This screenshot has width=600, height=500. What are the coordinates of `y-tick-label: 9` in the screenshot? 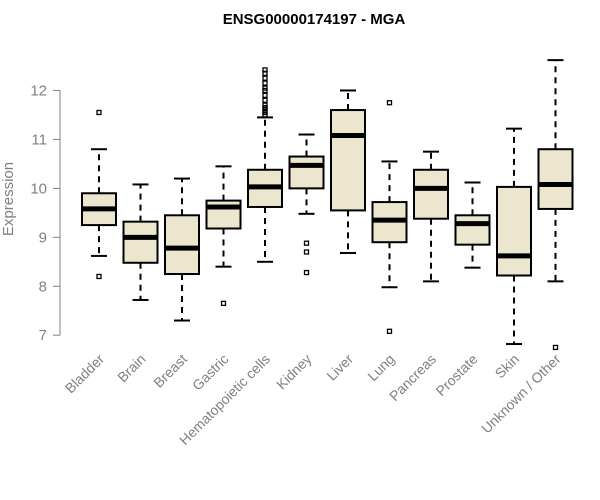 It's located at (43, 237).